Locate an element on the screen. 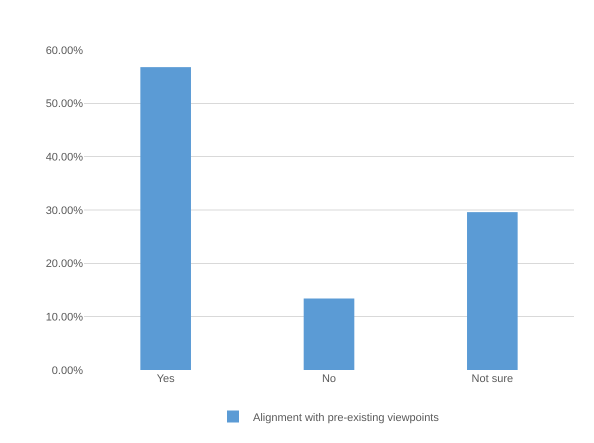 This screenshot has height=443, width=594. y-tick-label: 50.00% is located at coordinates (65, 104).